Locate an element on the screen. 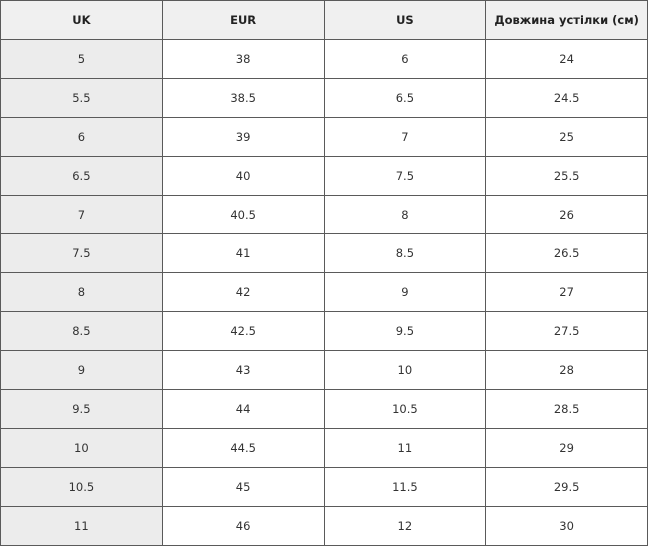  table-cell: 5.5 is located at coordinates (81, 97).